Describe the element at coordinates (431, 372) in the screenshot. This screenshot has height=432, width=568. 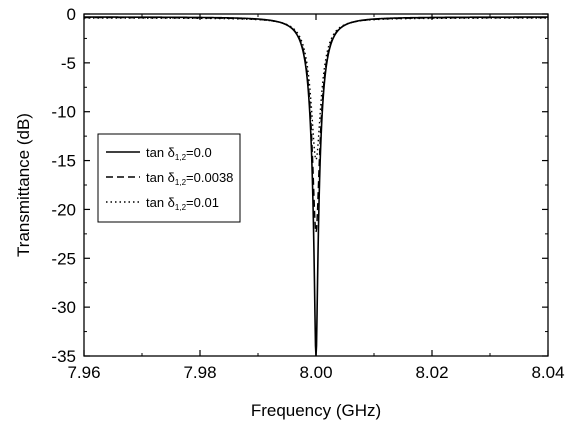
I see `x-tick-label: 8.02` at that location.